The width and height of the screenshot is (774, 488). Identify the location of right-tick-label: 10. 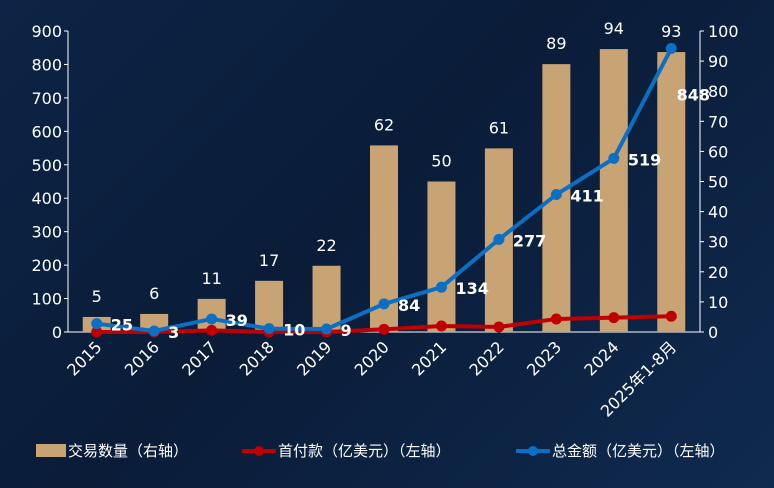
(718, 302).